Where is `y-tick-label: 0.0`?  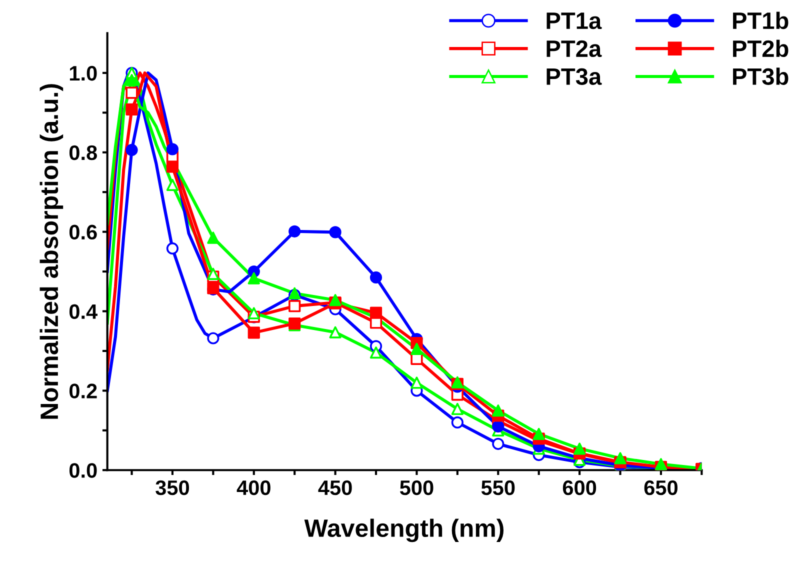 y-tick-label: 0.0 is located at coordinates (83, 470).